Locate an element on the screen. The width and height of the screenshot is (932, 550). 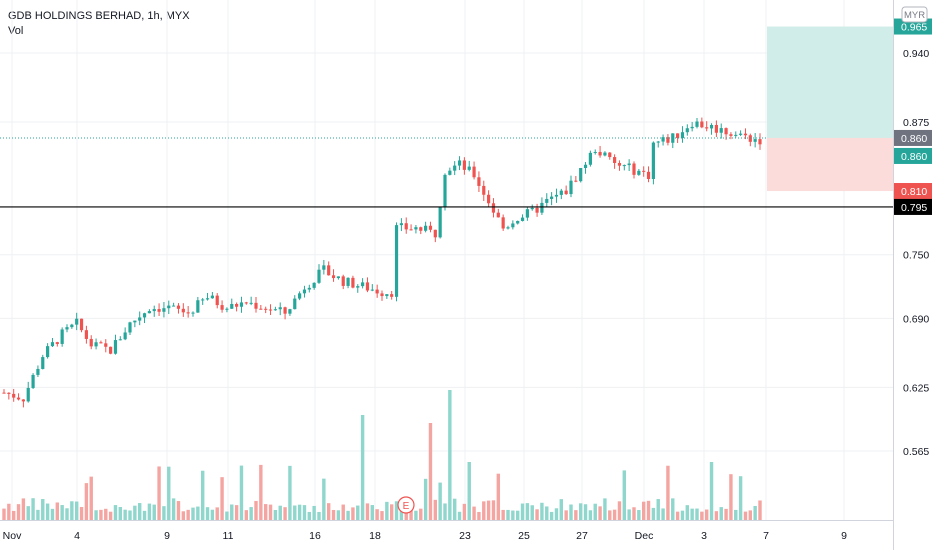
price-label-text: 0.860 is located at coordinates (914, 139).